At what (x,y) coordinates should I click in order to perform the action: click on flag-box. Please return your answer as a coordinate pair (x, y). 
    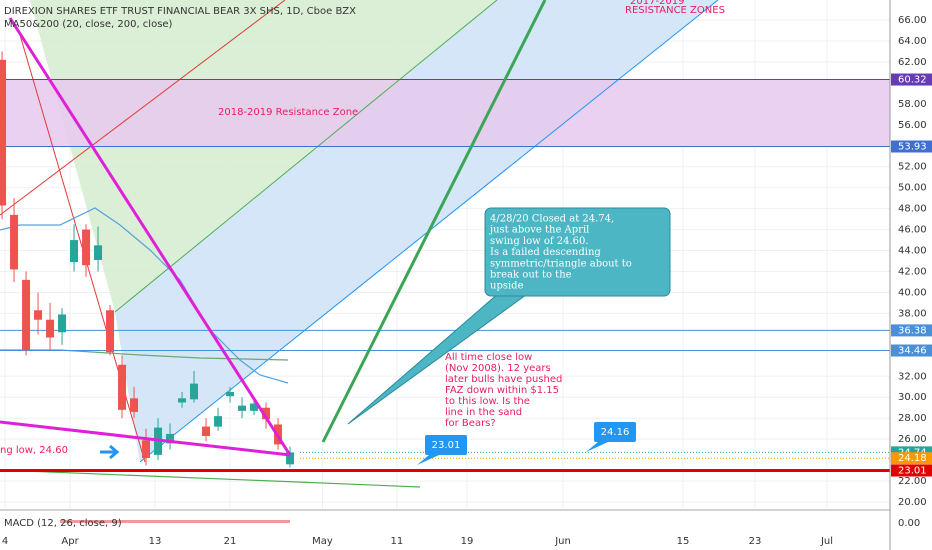
    Looking at the image, I should click on (615, 432).